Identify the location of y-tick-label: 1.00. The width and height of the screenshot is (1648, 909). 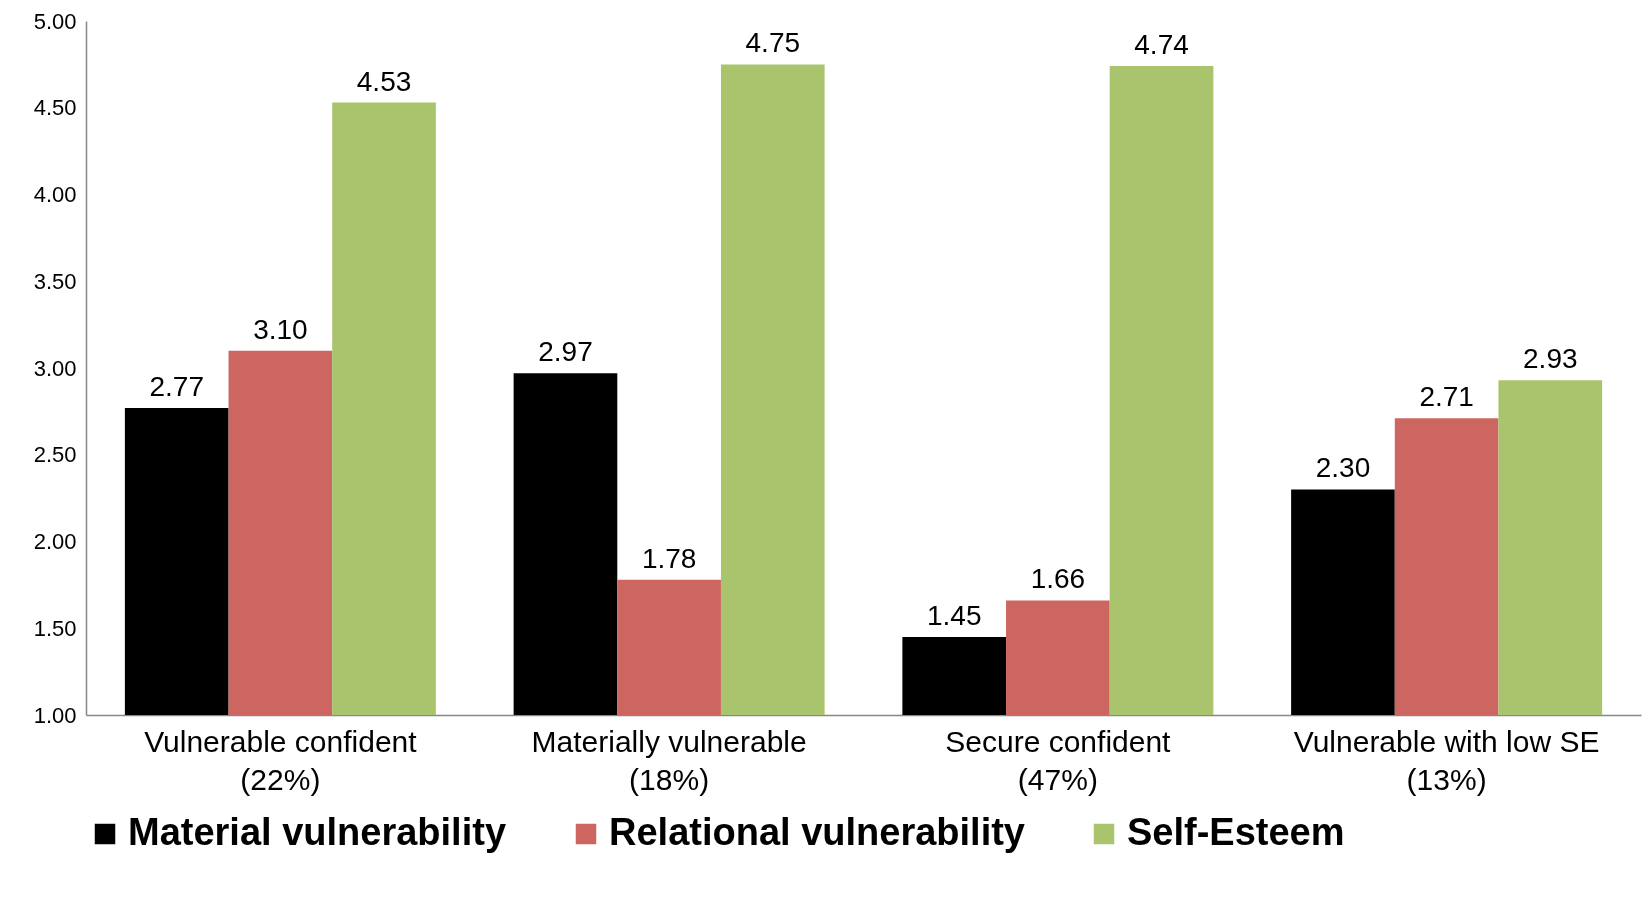
(55, 715).